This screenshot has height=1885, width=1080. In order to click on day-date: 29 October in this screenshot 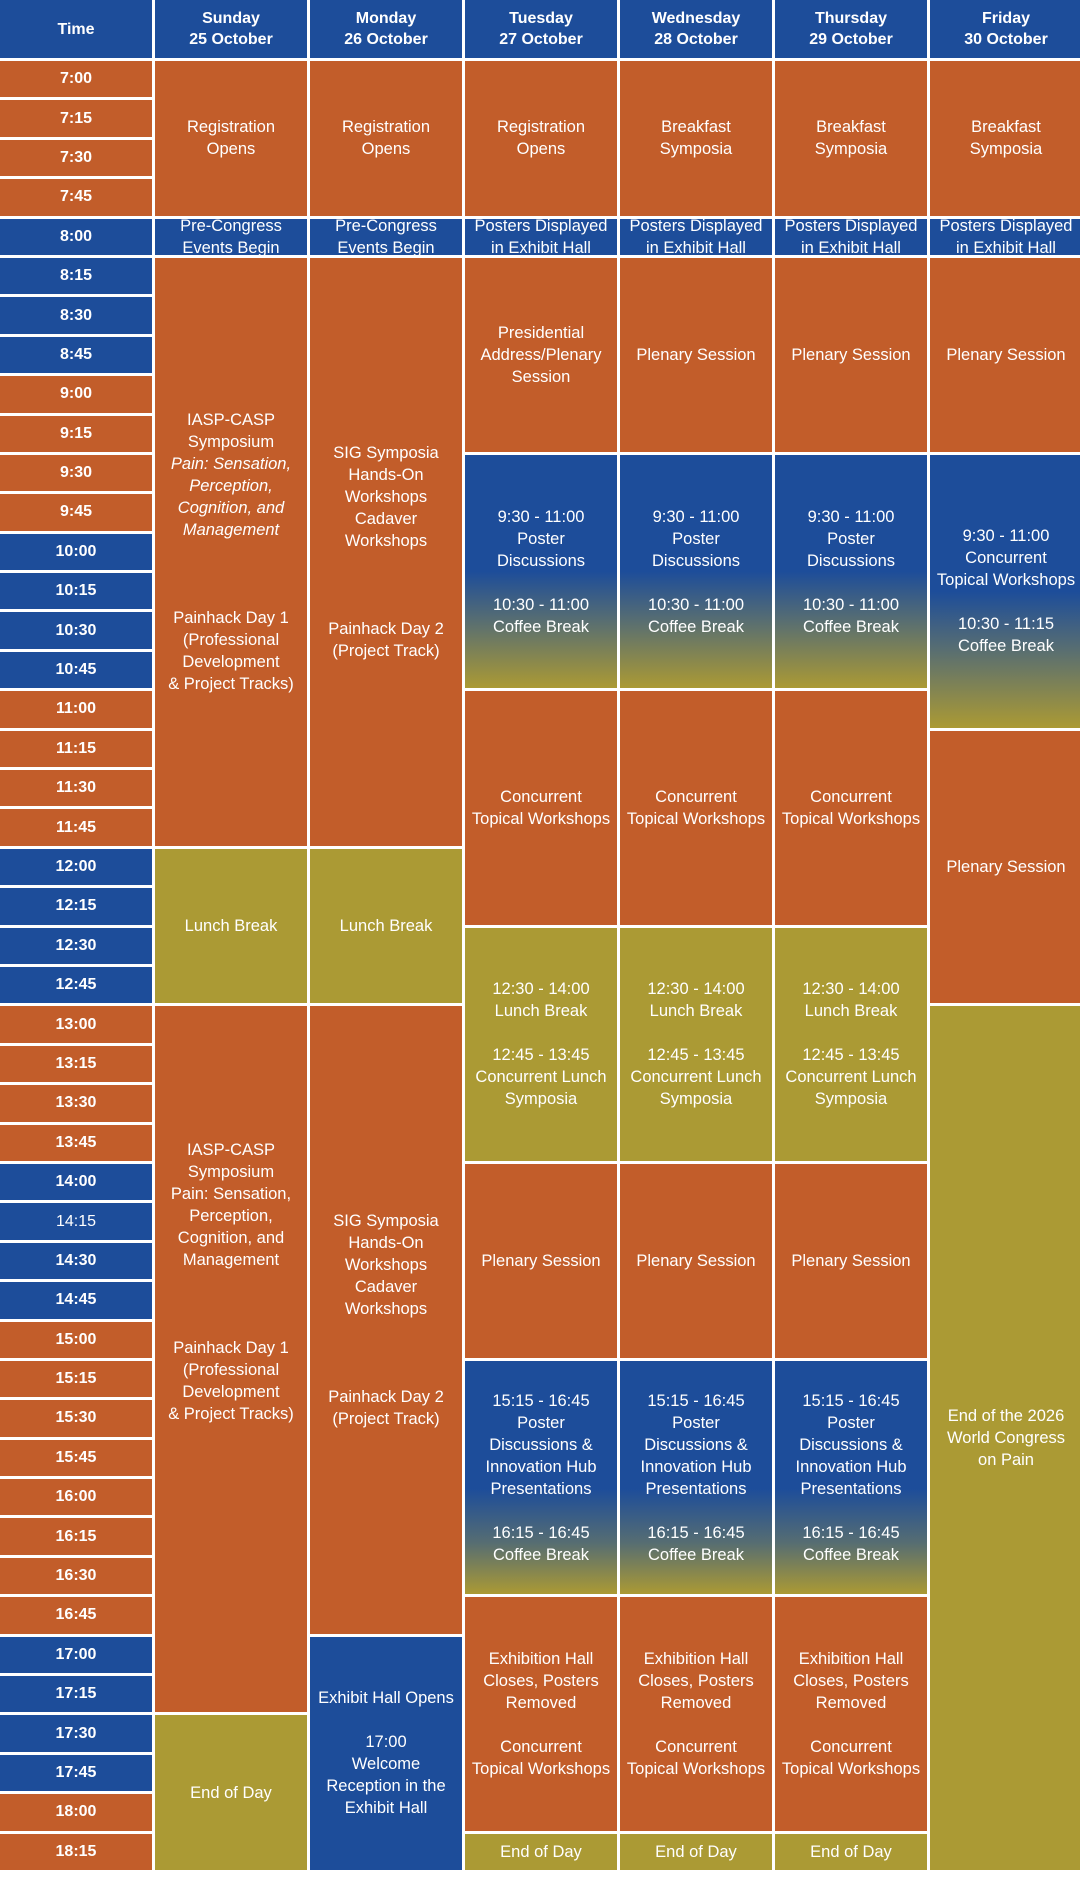, I will do `click(851, 39)`.